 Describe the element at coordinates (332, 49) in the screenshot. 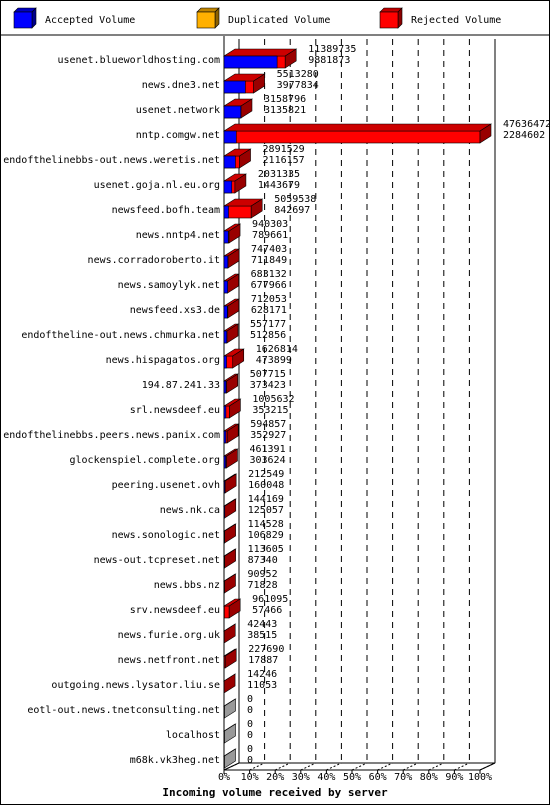

I see `value-label-total: 11389735` at that location.